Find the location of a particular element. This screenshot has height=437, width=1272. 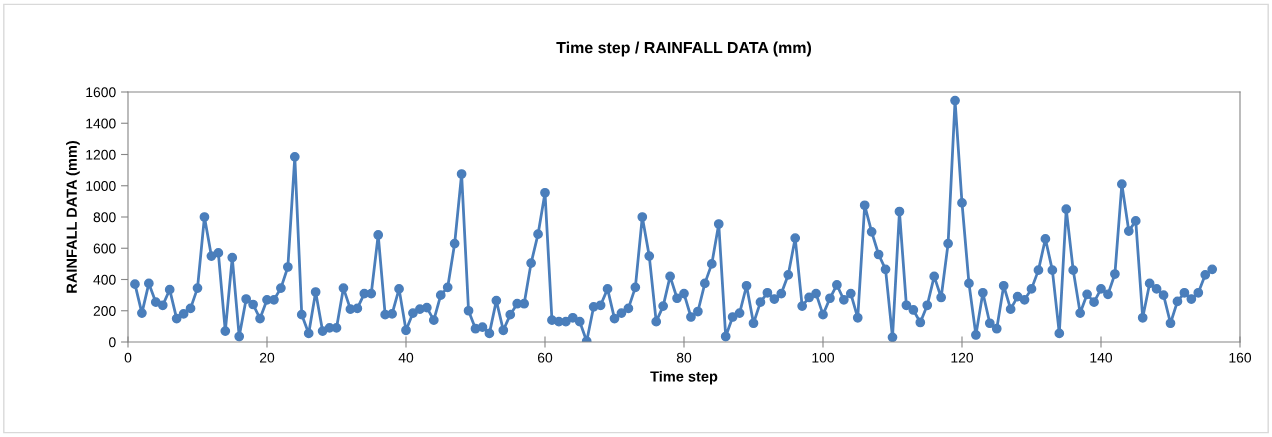

x-axis-title: Time step is located at coordinates (684, 377).